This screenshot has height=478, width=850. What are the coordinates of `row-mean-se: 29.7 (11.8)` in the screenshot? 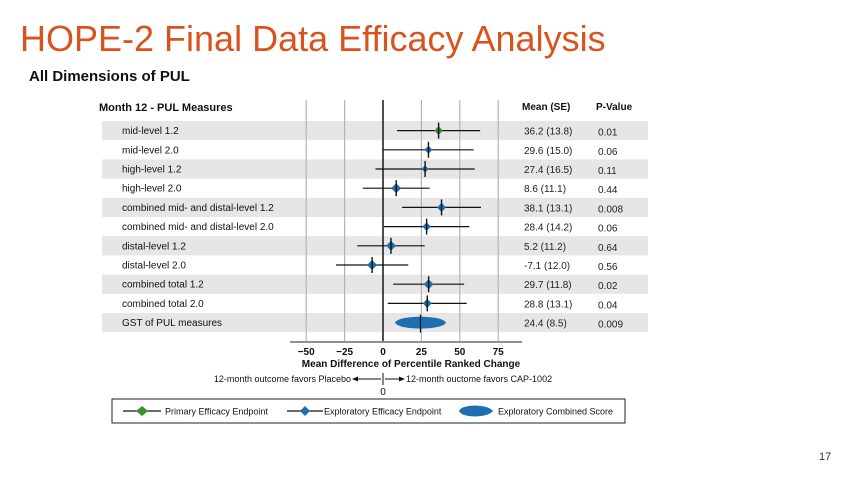 It's located at (548, 285).